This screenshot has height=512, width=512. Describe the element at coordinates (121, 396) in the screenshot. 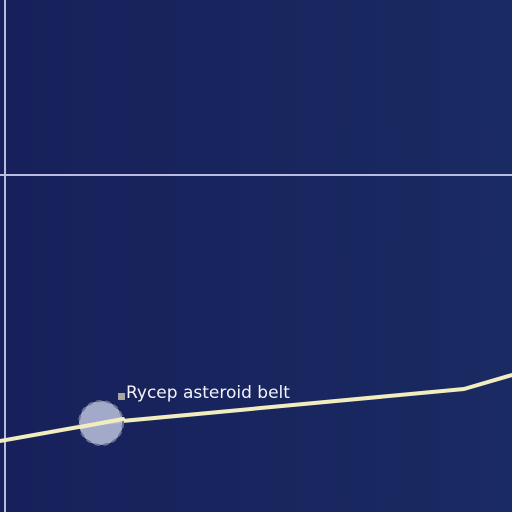

I see `label-anchor-icon` at that location.